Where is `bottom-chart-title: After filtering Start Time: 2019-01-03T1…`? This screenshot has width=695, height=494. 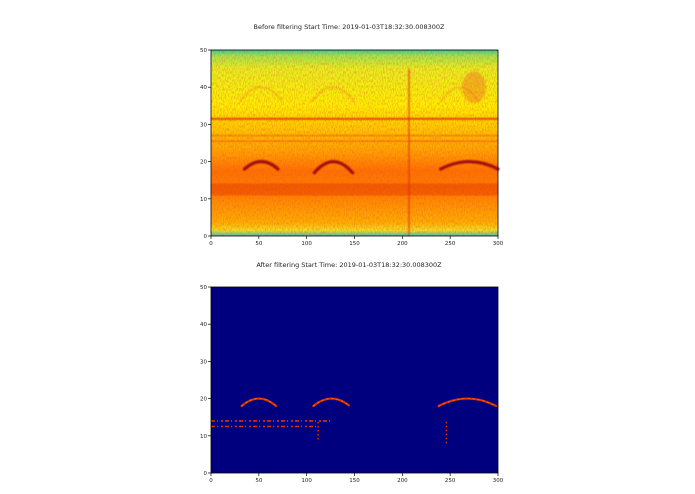
bottom-chart-title: After filtering Start Time: 2019-01-03T1… is located at coordinates (349, 265).